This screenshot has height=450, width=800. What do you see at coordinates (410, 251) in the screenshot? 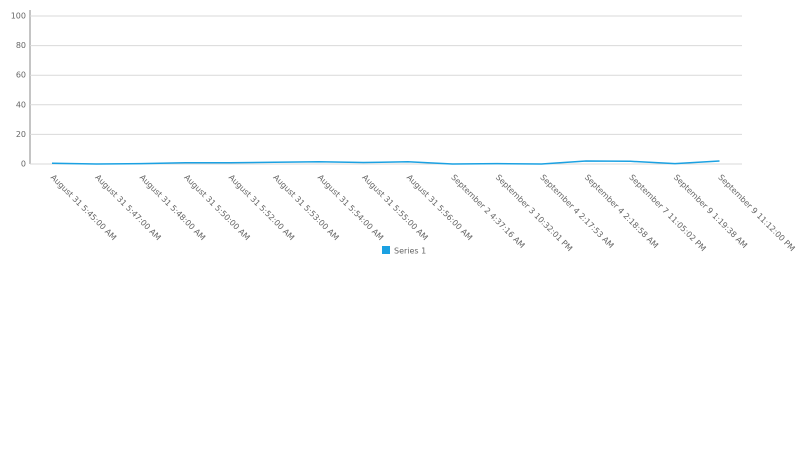
I see `legend-label: Series 1` at bounding box center [410, 251].